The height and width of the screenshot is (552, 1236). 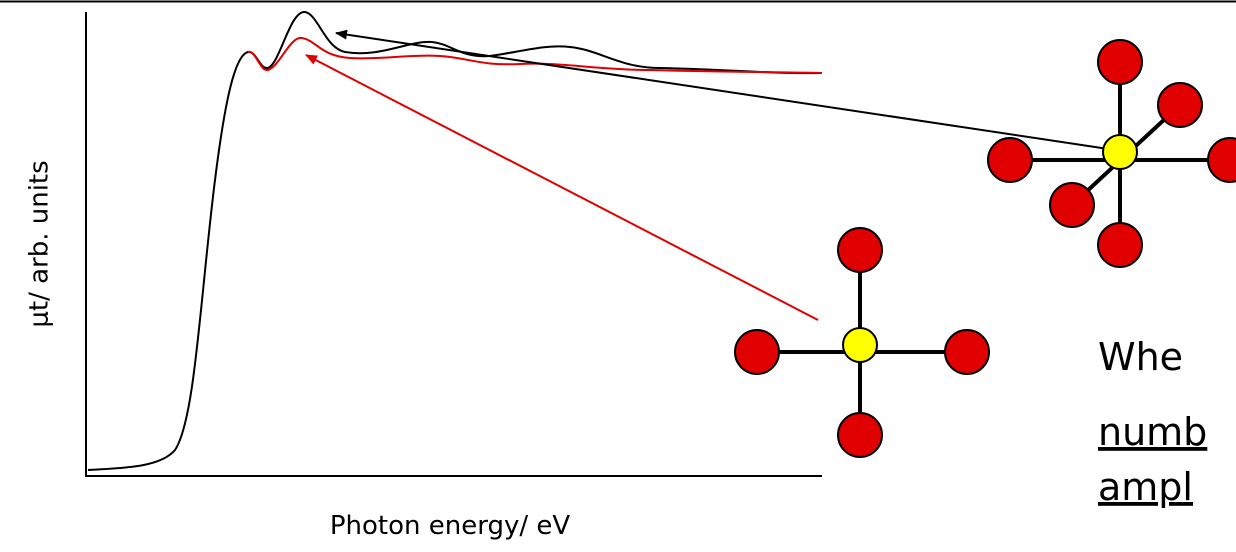 What do you see at coordinates (1111, 153) in the screenshot?
I see `octahedral-molecule` at bounding box center [1111, 153].